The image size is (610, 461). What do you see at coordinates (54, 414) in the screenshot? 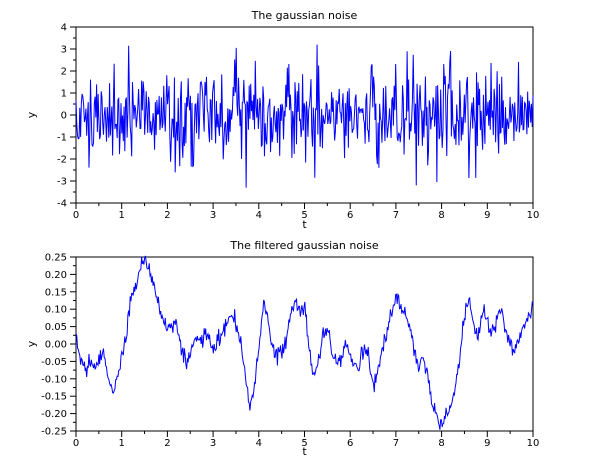
I see `y-tick-label: -0.20` at bounding box center [54, 414].